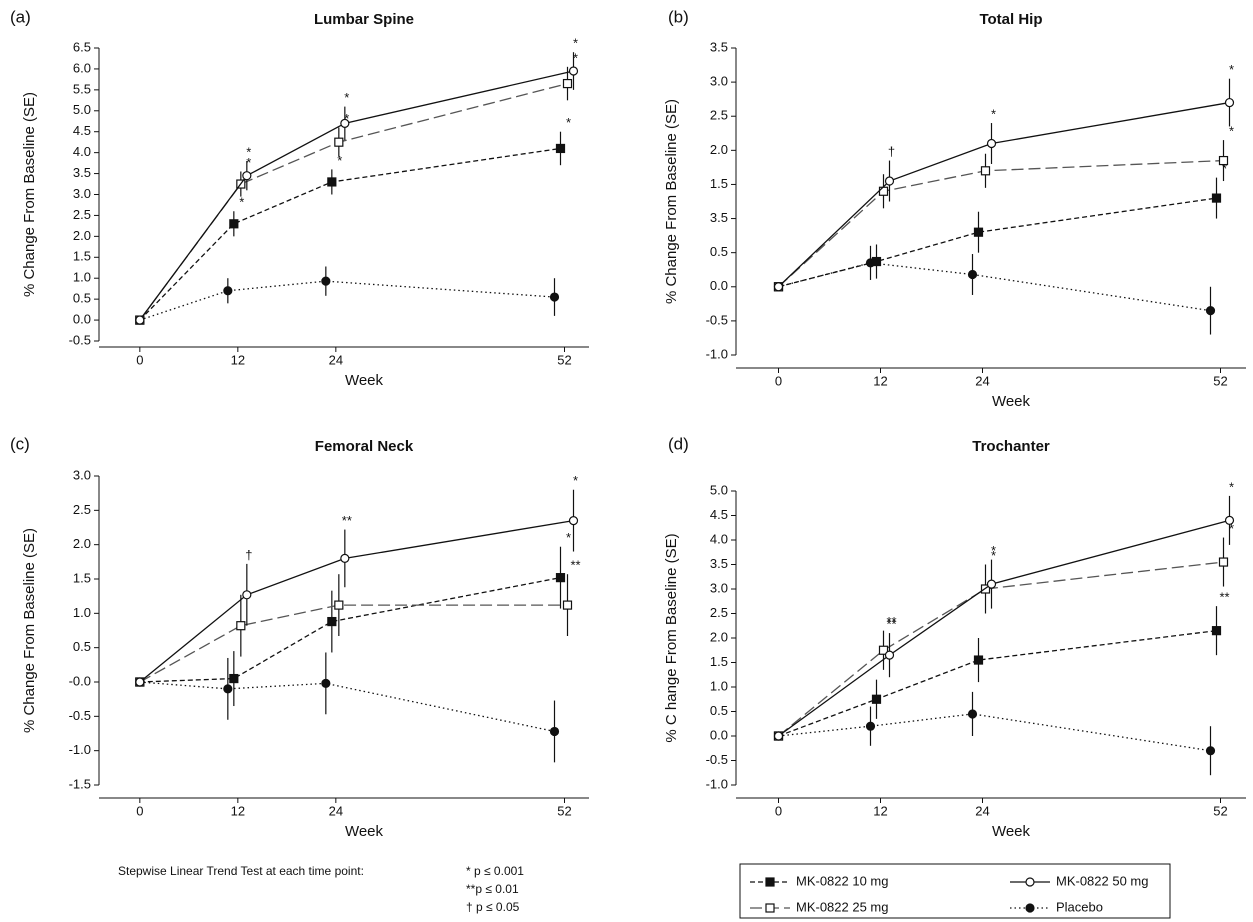 Image resolution: width=1253 pixels, height=922 pixels. Describe the element at coordinates (82, 109) in the screenshot. I see `y-tick-label: 5.0` at that location.